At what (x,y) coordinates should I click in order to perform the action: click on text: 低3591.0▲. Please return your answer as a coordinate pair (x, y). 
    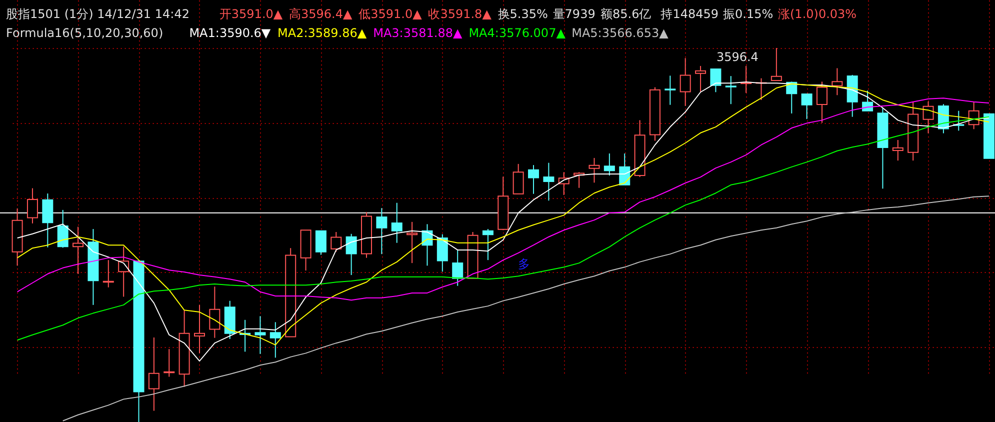
    Looking at the image, I should click on (390, 14).